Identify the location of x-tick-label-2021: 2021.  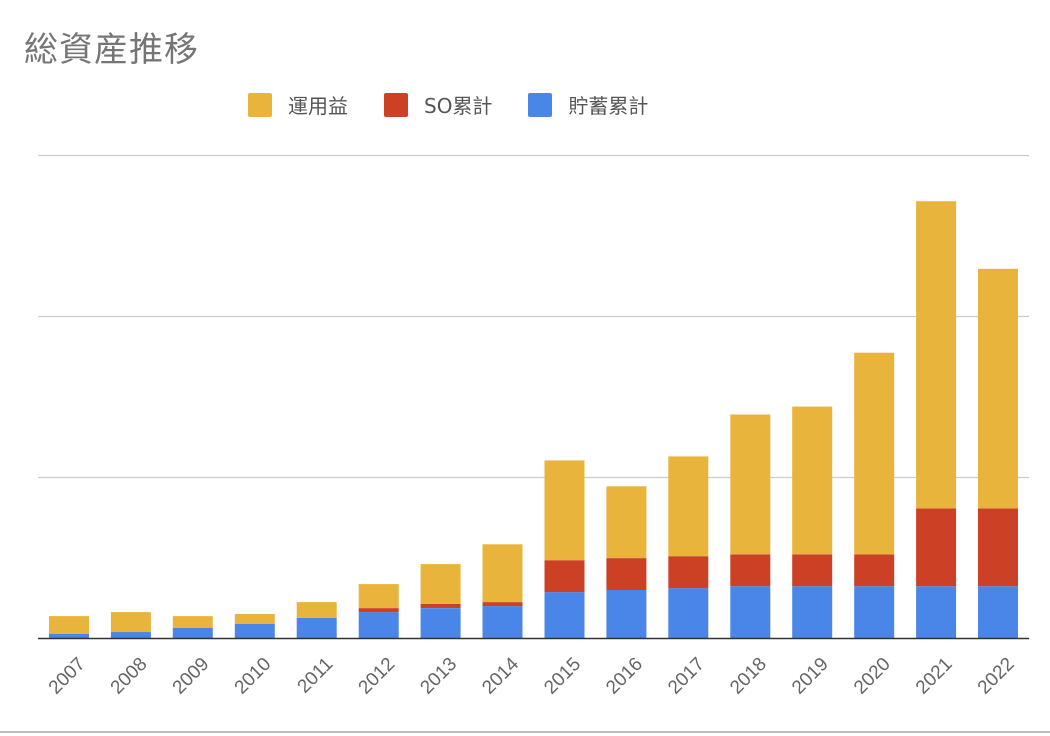
(934, 676).